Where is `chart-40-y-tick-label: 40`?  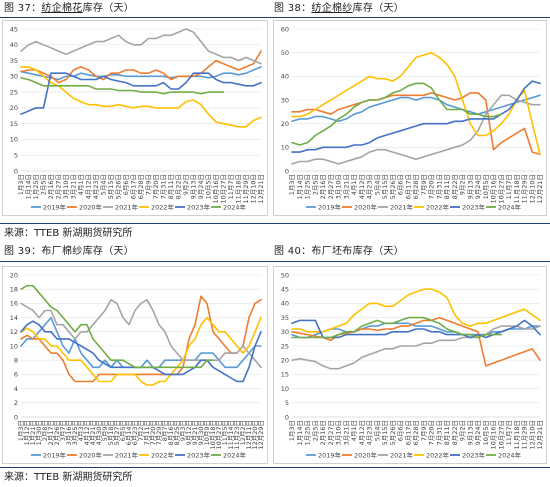
chart-40-y-tick-label: 40 is located at coordinates (285, 304).